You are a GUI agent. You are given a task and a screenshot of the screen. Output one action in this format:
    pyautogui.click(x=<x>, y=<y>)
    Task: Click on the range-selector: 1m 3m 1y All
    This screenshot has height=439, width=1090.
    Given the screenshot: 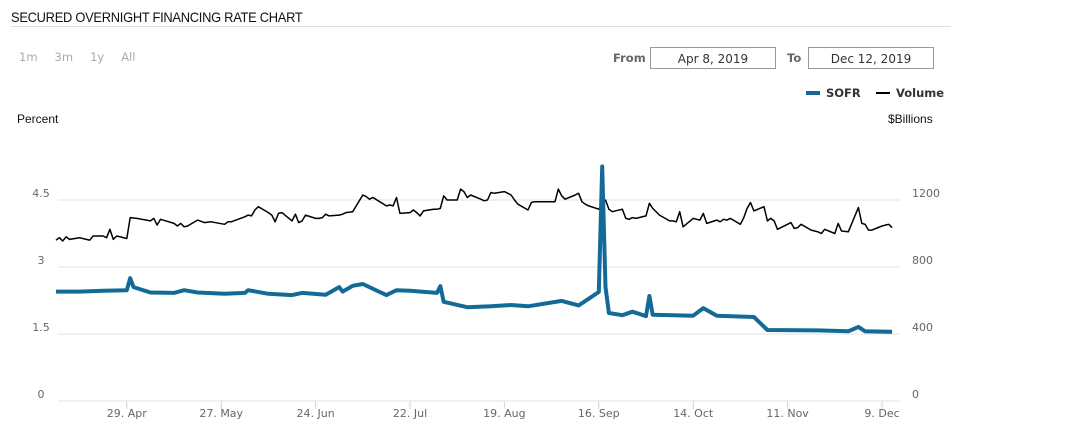 What is the action you would take?
    pyautogui.click(x=85, y=57)
    